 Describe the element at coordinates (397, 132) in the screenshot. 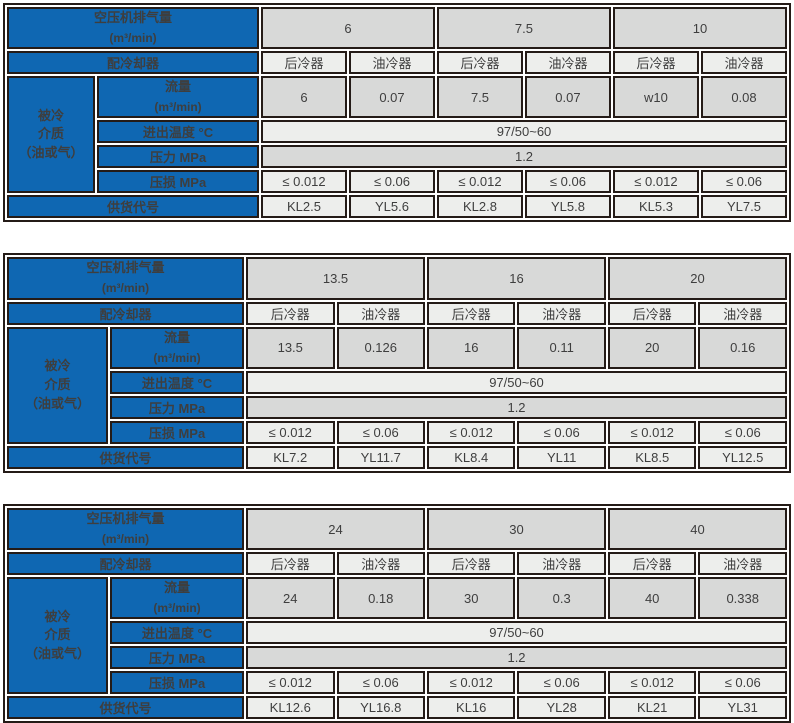

I see `temp-row: 进出温度 °C 97/50~60` at that location.